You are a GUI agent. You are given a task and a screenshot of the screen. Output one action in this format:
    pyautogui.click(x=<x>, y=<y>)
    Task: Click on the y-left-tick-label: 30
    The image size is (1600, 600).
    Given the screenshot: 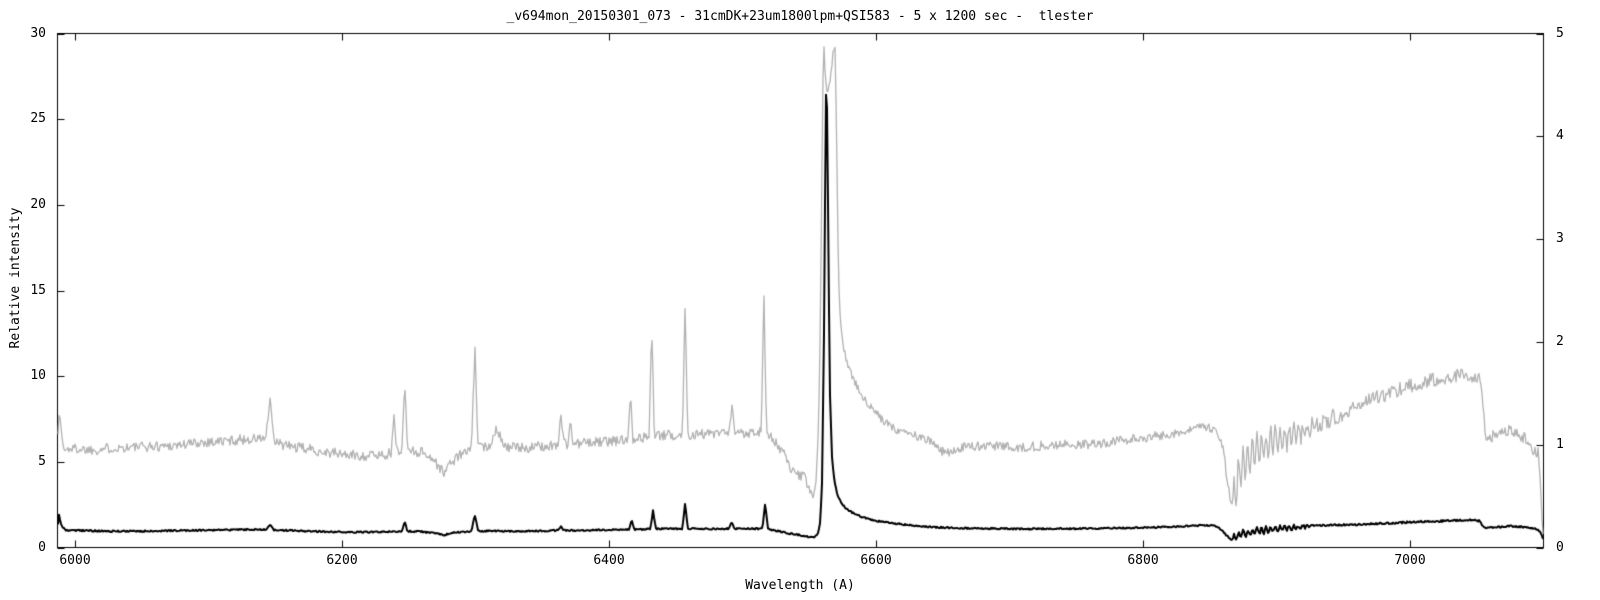 What is the action you would take?
    pyautogui.click(x=38, y=33)
    